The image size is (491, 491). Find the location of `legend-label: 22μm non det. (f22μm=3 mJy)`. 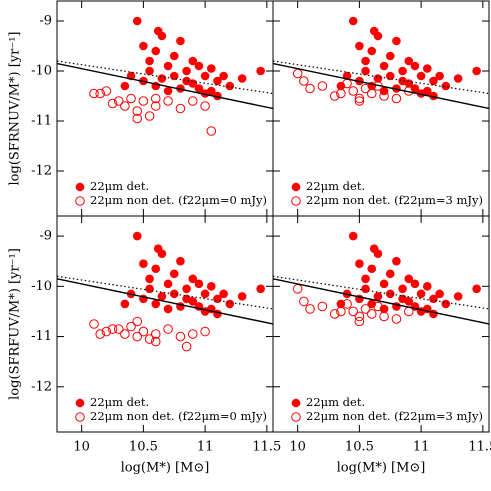

legend-label: 22μm non det. (f22μm=3 mJy) is located at coordinates (394, 416).